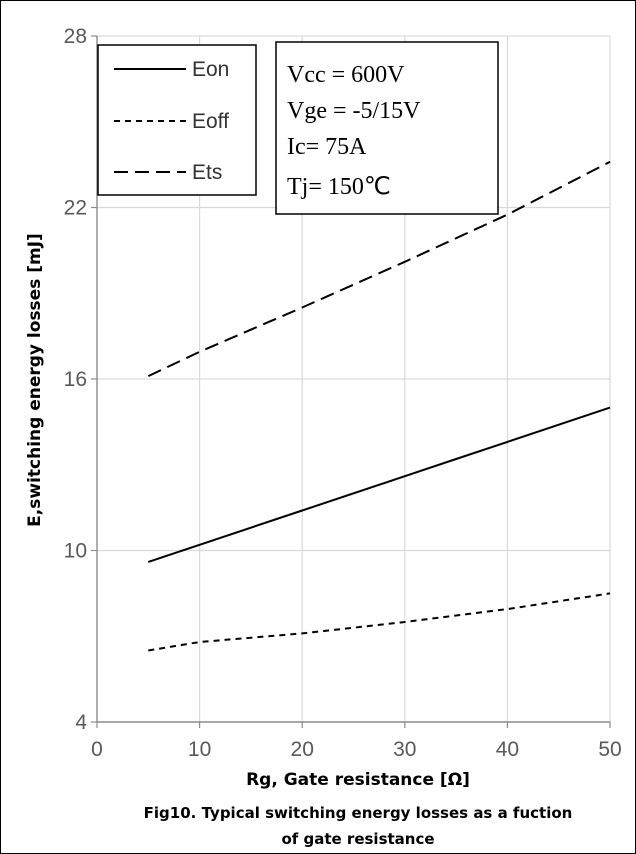 The image size is (636, 854). I want to click on x-tick-label-20: 20, so click(302, 749).